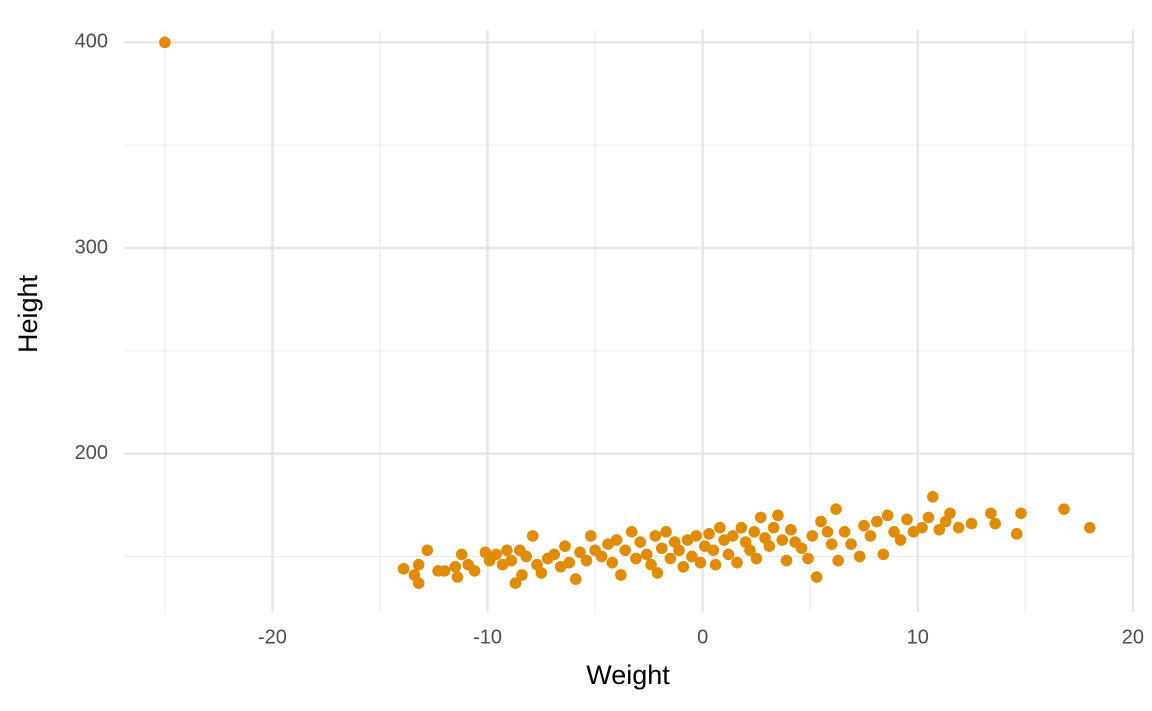 This screenshot has height=711, width=1152. Describe the element at coordinates (91, 453) in the screenshot. I see `y-tick-label: 200` at that location.